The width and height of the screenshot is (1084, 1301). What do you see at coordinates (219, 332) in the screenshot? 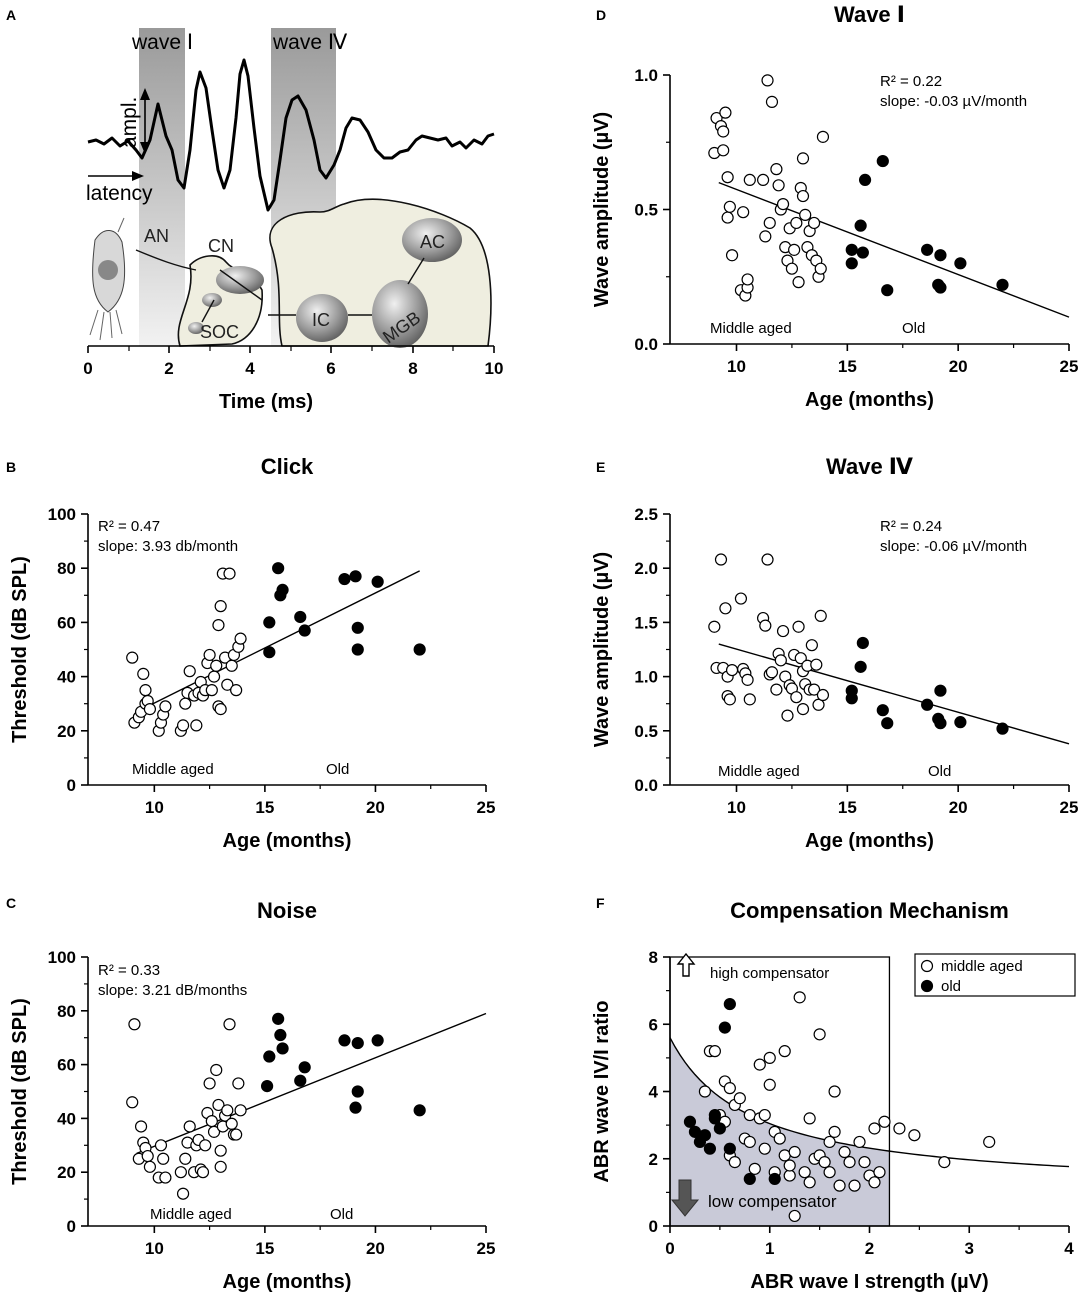
I see `soc-label: SOC` at bounding box center [219, 332].